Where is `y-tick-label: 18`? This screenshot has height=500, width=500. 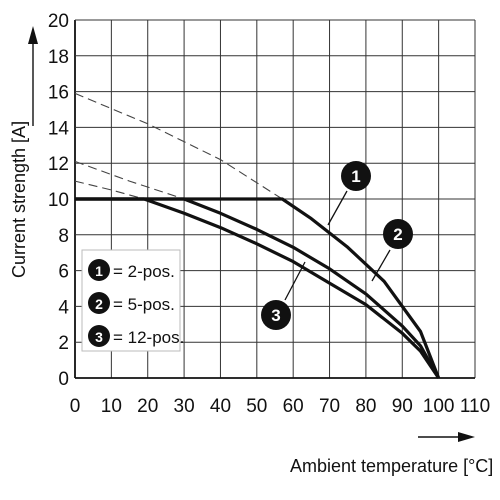 y-tick-label: 18 is located at coordinates (58, 57).